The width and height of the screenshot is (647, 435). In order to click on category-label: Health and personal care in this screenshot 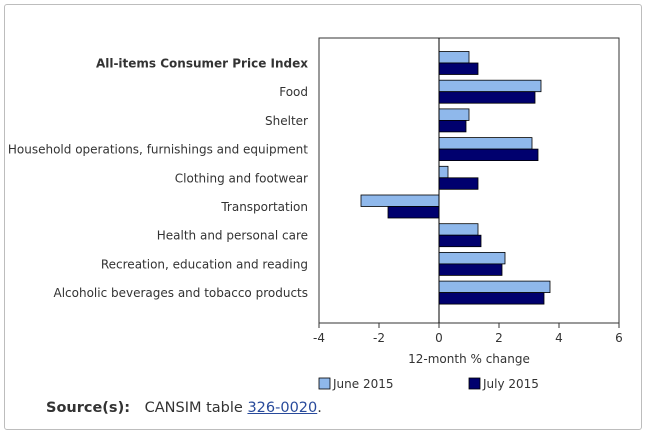, I will do `click(232, 236)`.